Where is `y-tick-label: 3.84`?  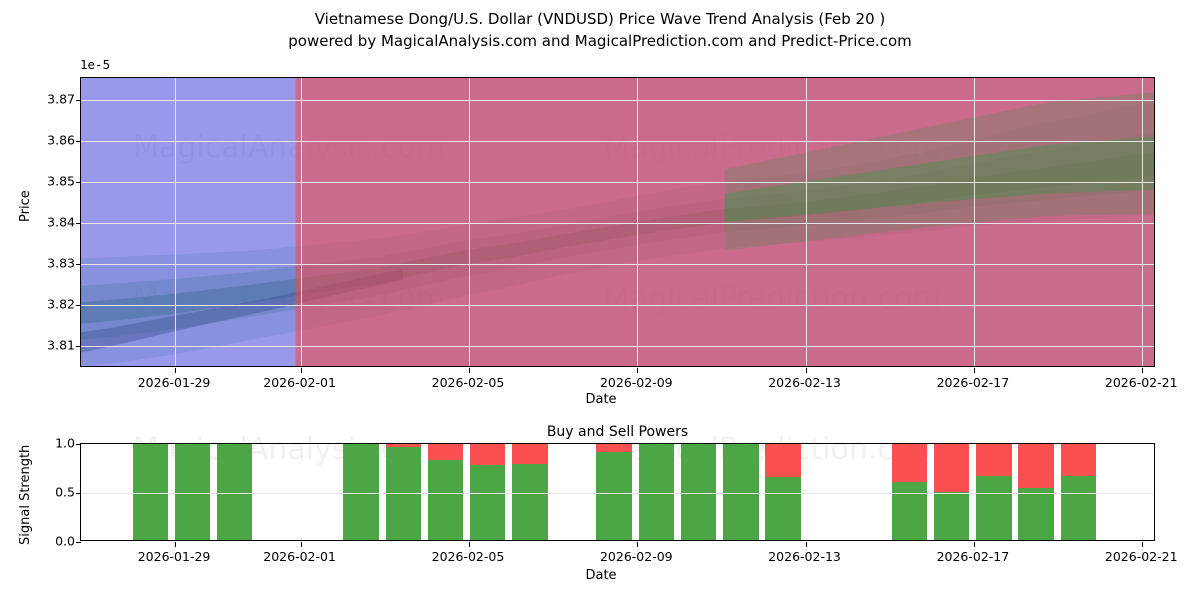 y-tick-label: 3.84 is located at coordinates (61, 222).